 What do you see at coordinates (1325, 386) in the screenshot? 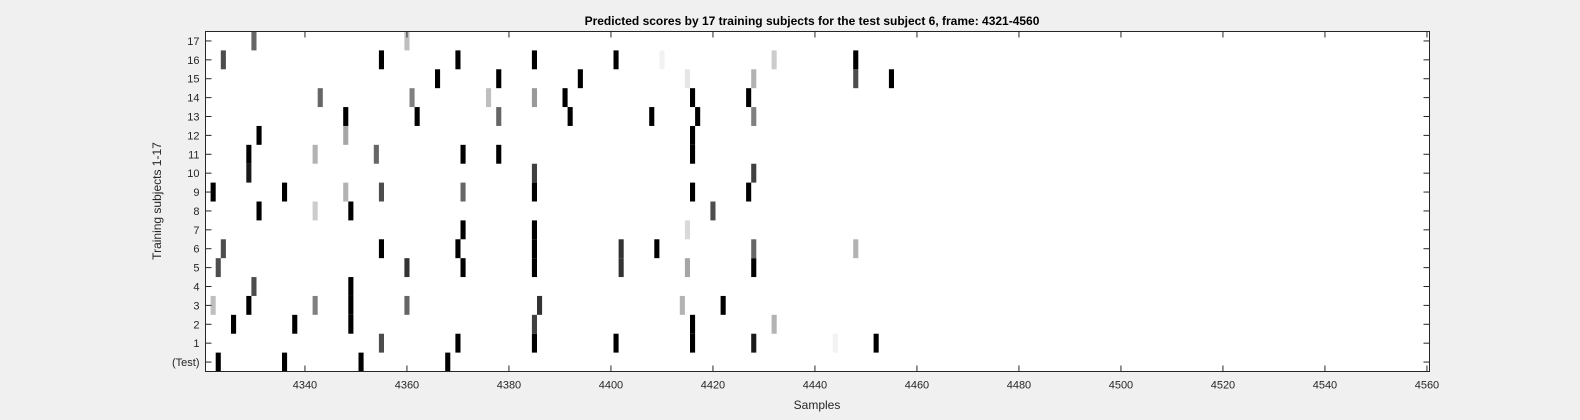
I see `x-tick-label: 4540` at bounding box center [1325, 386].